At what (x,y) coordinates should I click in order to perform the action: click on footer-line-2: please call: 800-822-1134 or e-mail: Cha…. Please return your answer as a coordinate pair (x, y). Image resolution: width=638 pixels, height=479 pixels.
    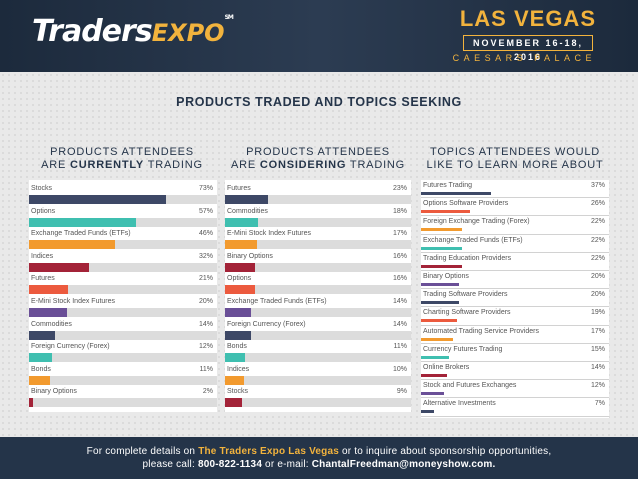
    Looking at the image, I should click on (319, 464).